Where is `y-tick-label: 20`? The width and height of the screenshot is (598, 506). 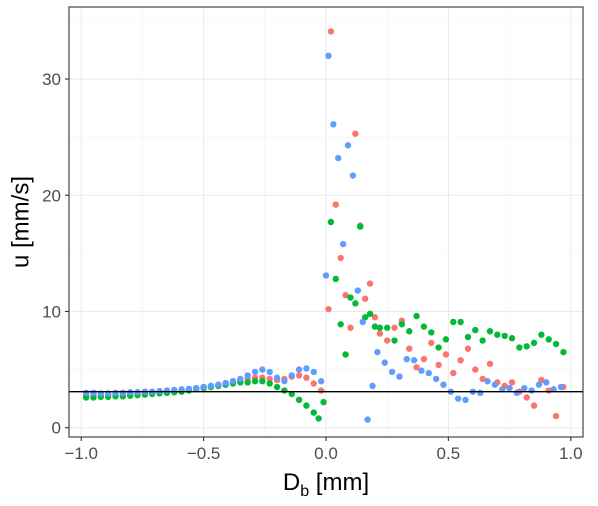 y-tick-label: 20 is located at coordinates (51, 195).